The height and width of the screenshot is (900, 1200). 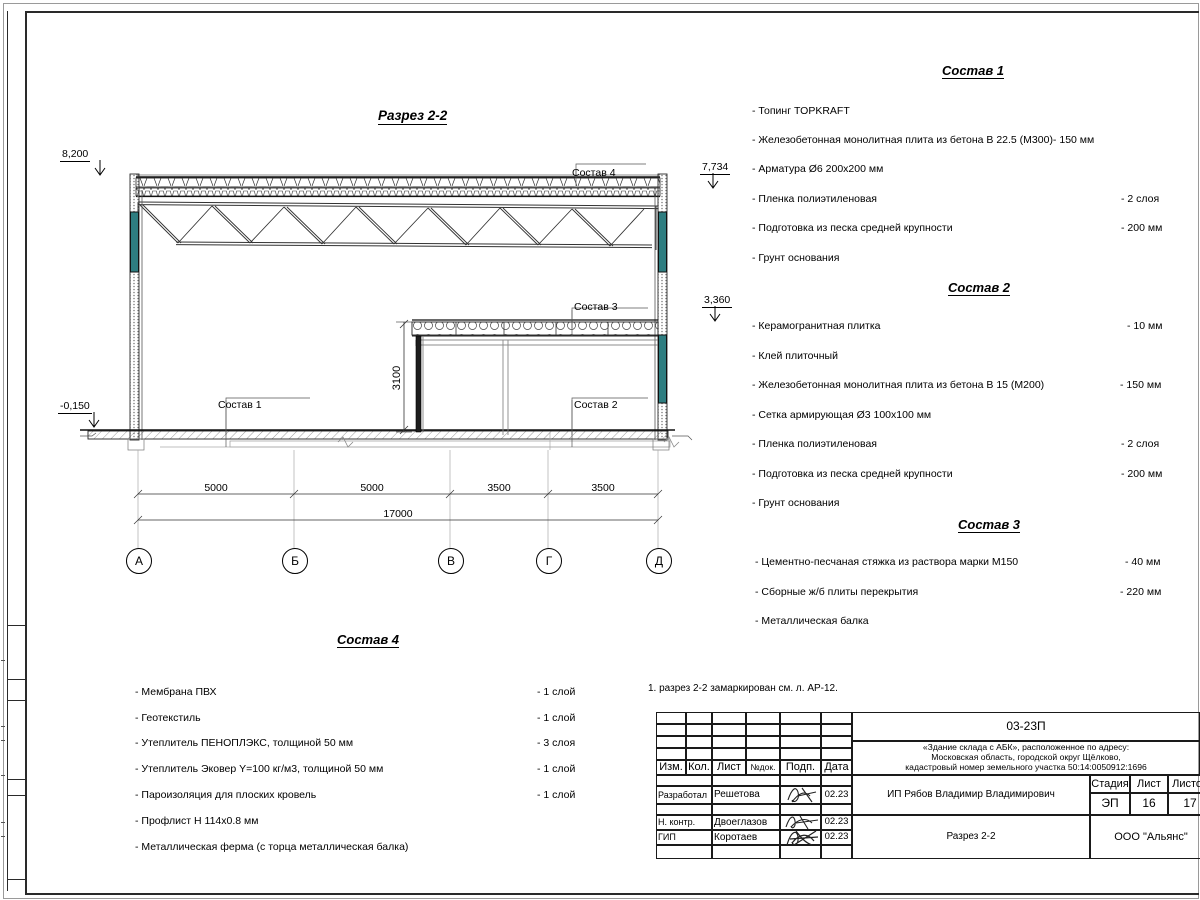 I want to click on sheets-value: 17, so click(x=1190, y=803).